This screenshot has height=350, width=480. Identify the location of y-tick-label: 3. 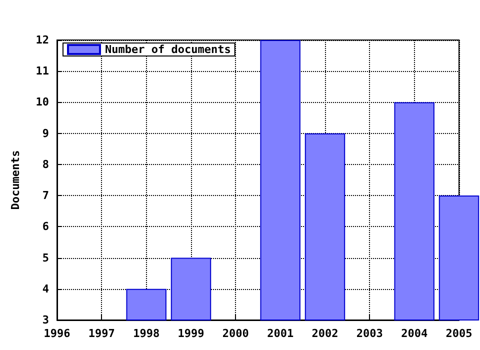
(45, 320).